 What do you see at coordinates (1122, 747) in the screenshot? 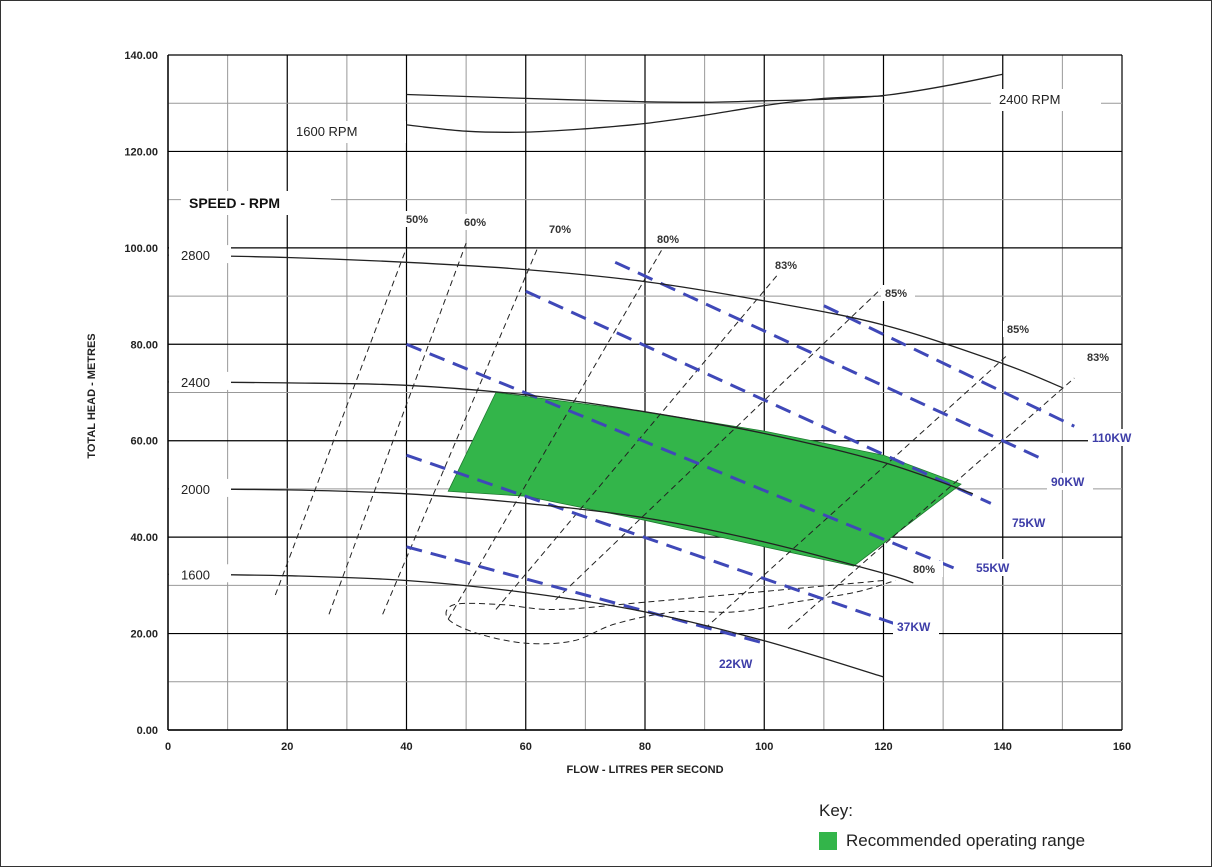
I see `x-tick-label: 160` at bounding box center [1122, 747].